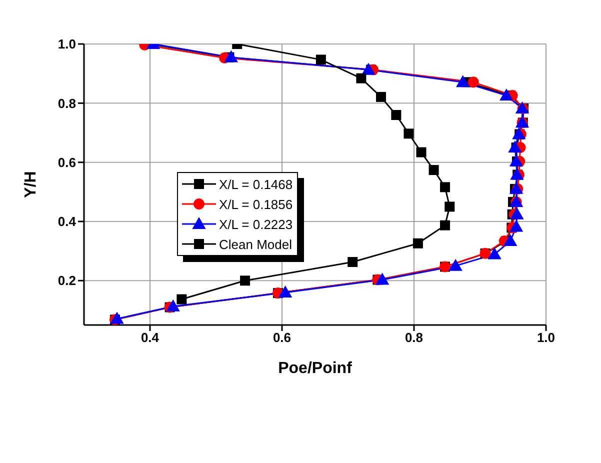  I want to click on legend-label: X/L = 0.1856, so click(256, 204).